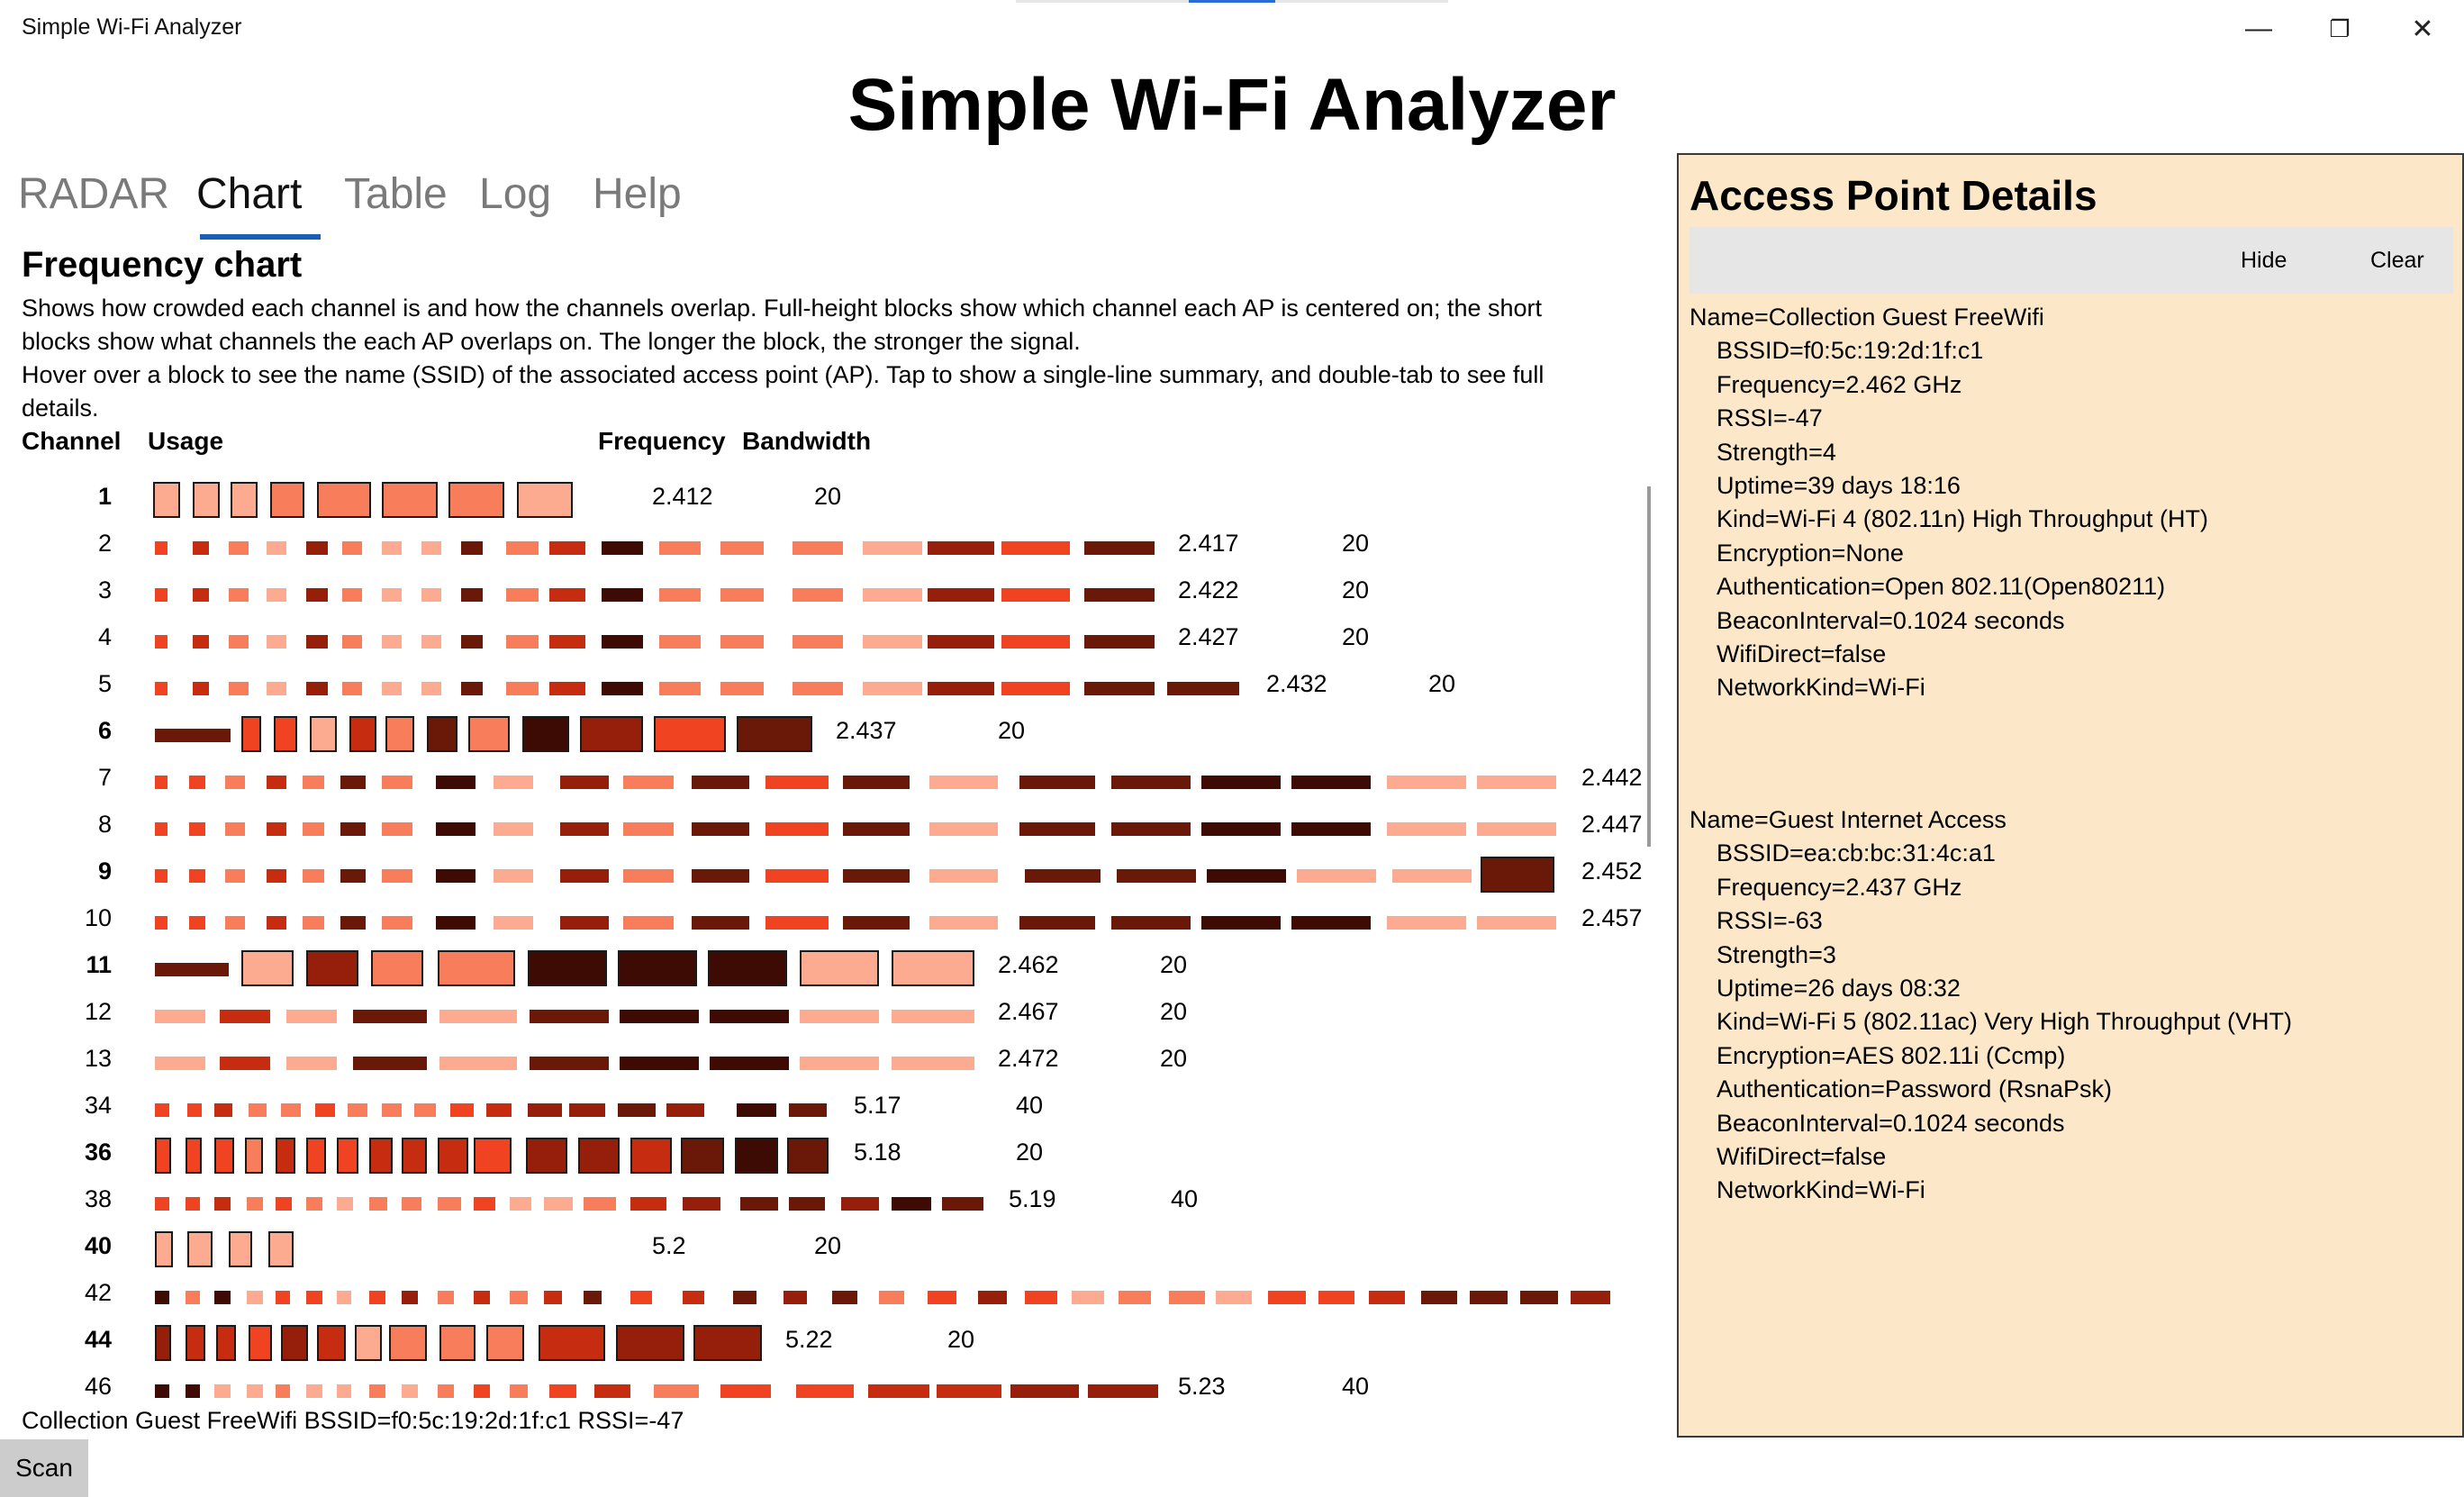  I want to click on restore-button: ❐, so click(2340, 28).